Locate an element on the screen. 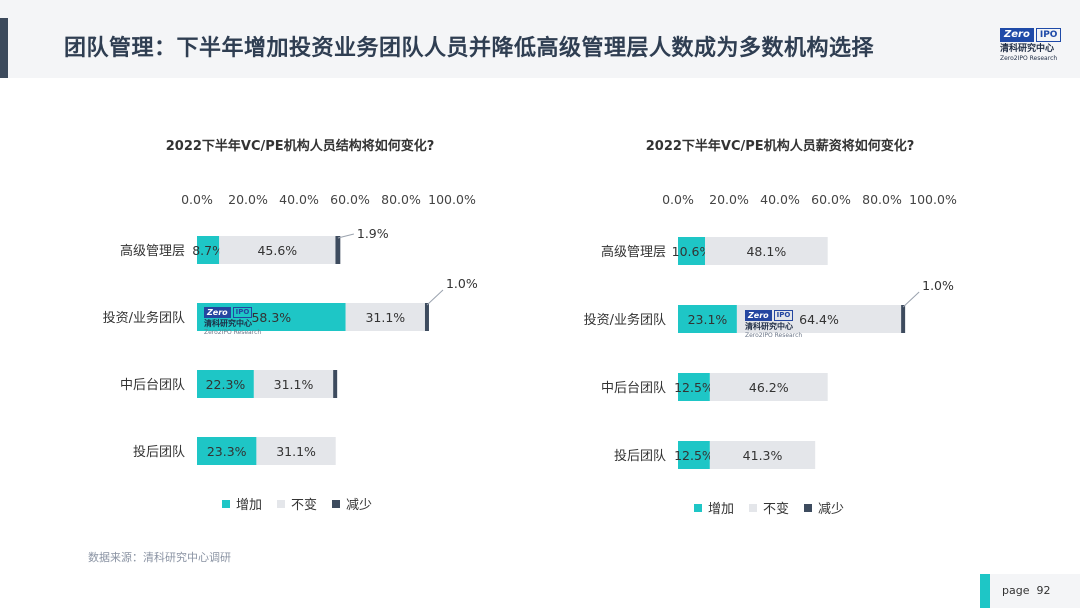  data-label: 46.2% is located at coordinates (769, 387).